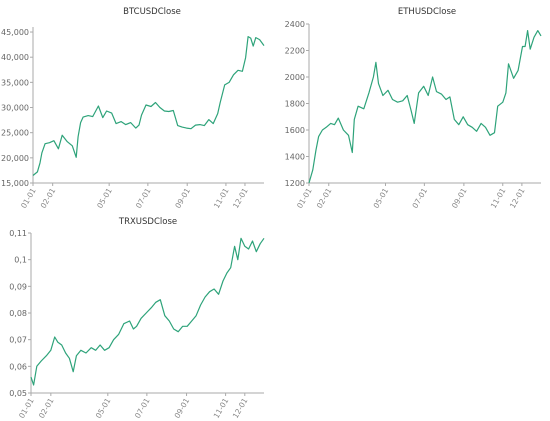  Describe the element at coordinates (20, 260) in the screenshot. I see `trx-y-tick-label: 0,1` at that location.